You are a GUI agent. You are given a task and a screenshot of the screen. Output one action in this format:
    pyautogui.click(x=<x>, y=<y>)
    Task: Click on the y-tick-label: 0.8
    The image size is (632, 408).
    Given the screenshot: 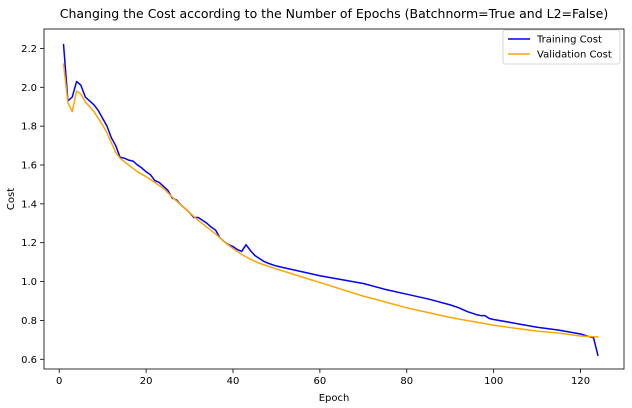 What is the action you would take?
    pyautogui.click(x=29, y=321)
    